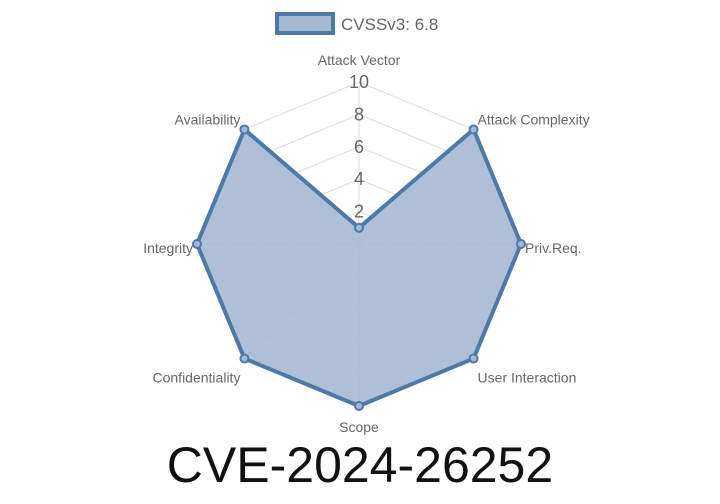 Image resolution: width=720 pixels, height=504 pixels. Describe the element at coordinates (553, 248) in the screenshot. I see `axis-label: Priv.Req.` at that location.